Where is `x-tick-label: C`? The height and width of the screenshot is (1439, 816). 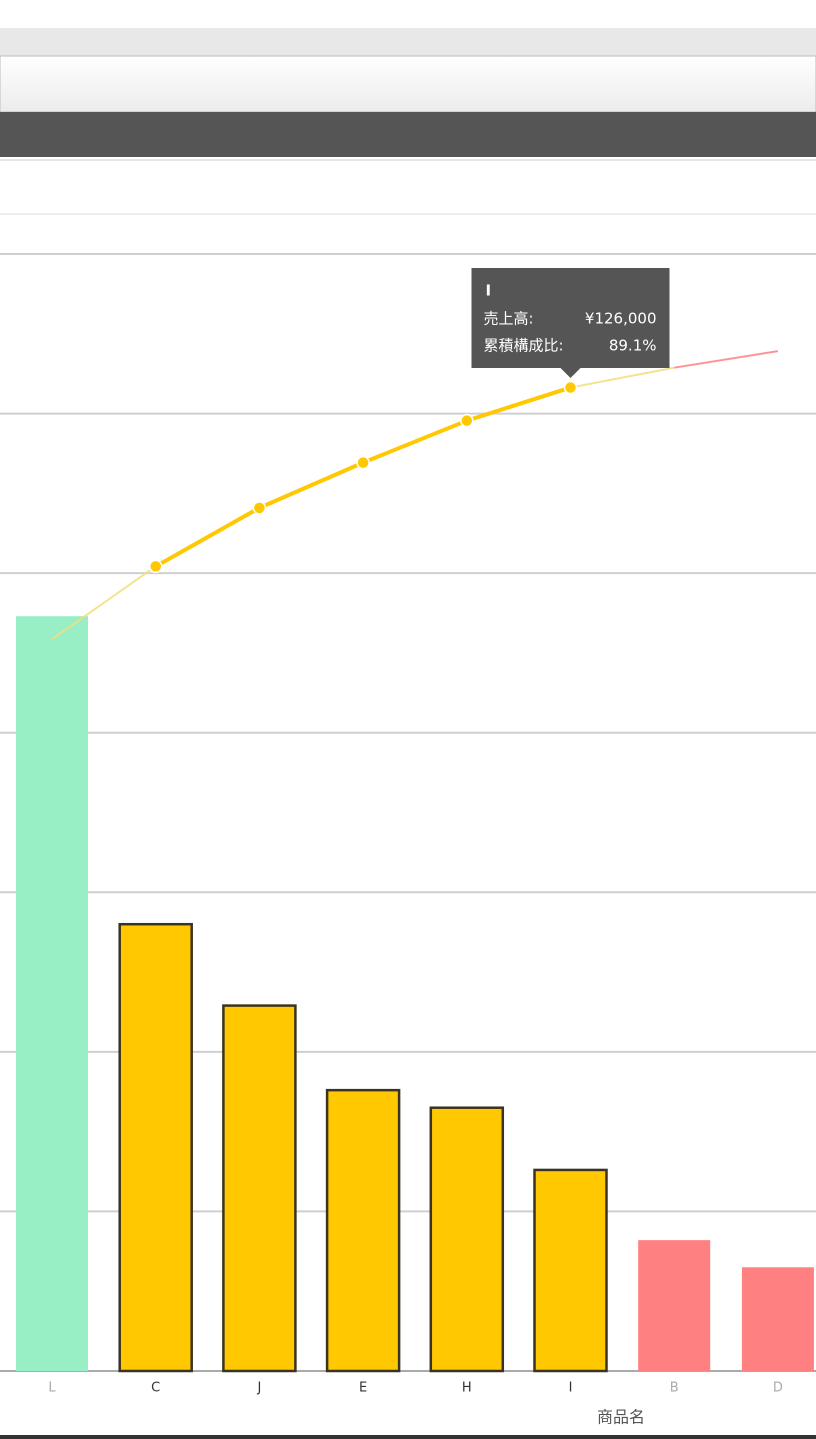
x-tick-label: C is located at coordinates (155, 1388).